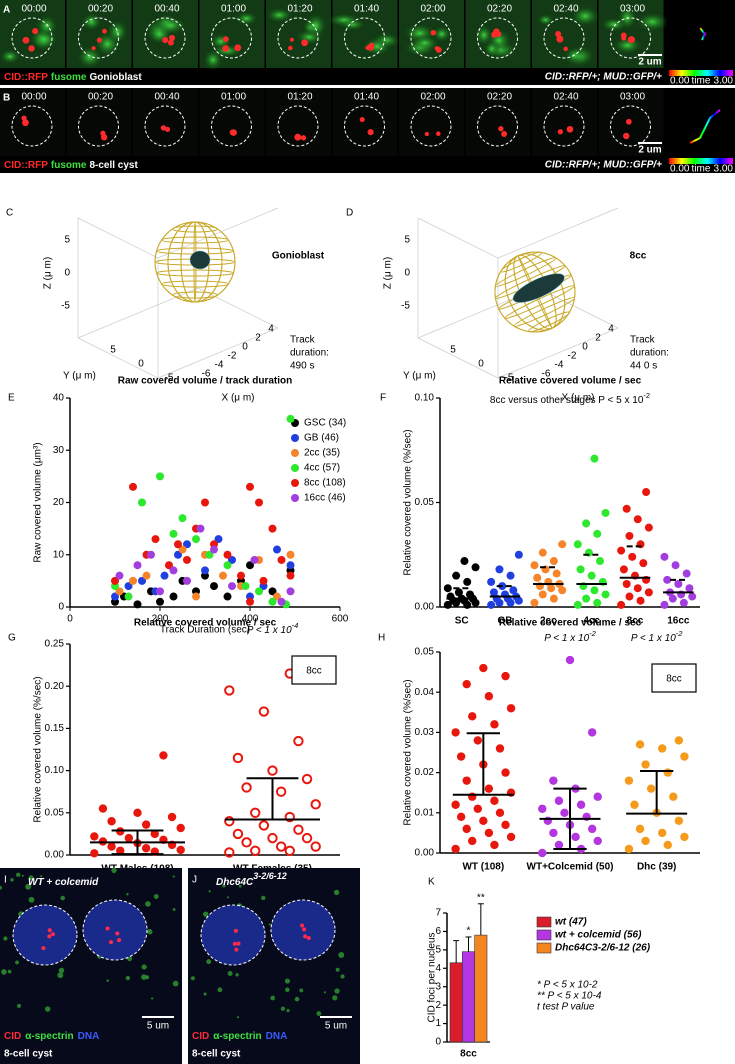 The width and height of the screenshot is (735, 1064). I want to click on legend-label: GSC (34), so click(325, 423).